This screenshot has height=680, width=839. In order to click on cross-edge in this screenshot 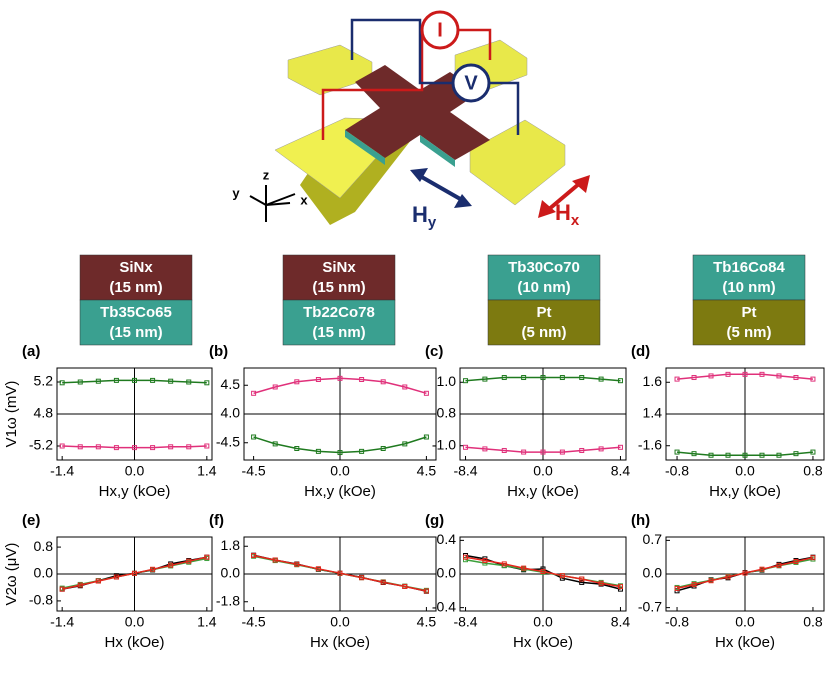, I will do `click(437, 151)`.